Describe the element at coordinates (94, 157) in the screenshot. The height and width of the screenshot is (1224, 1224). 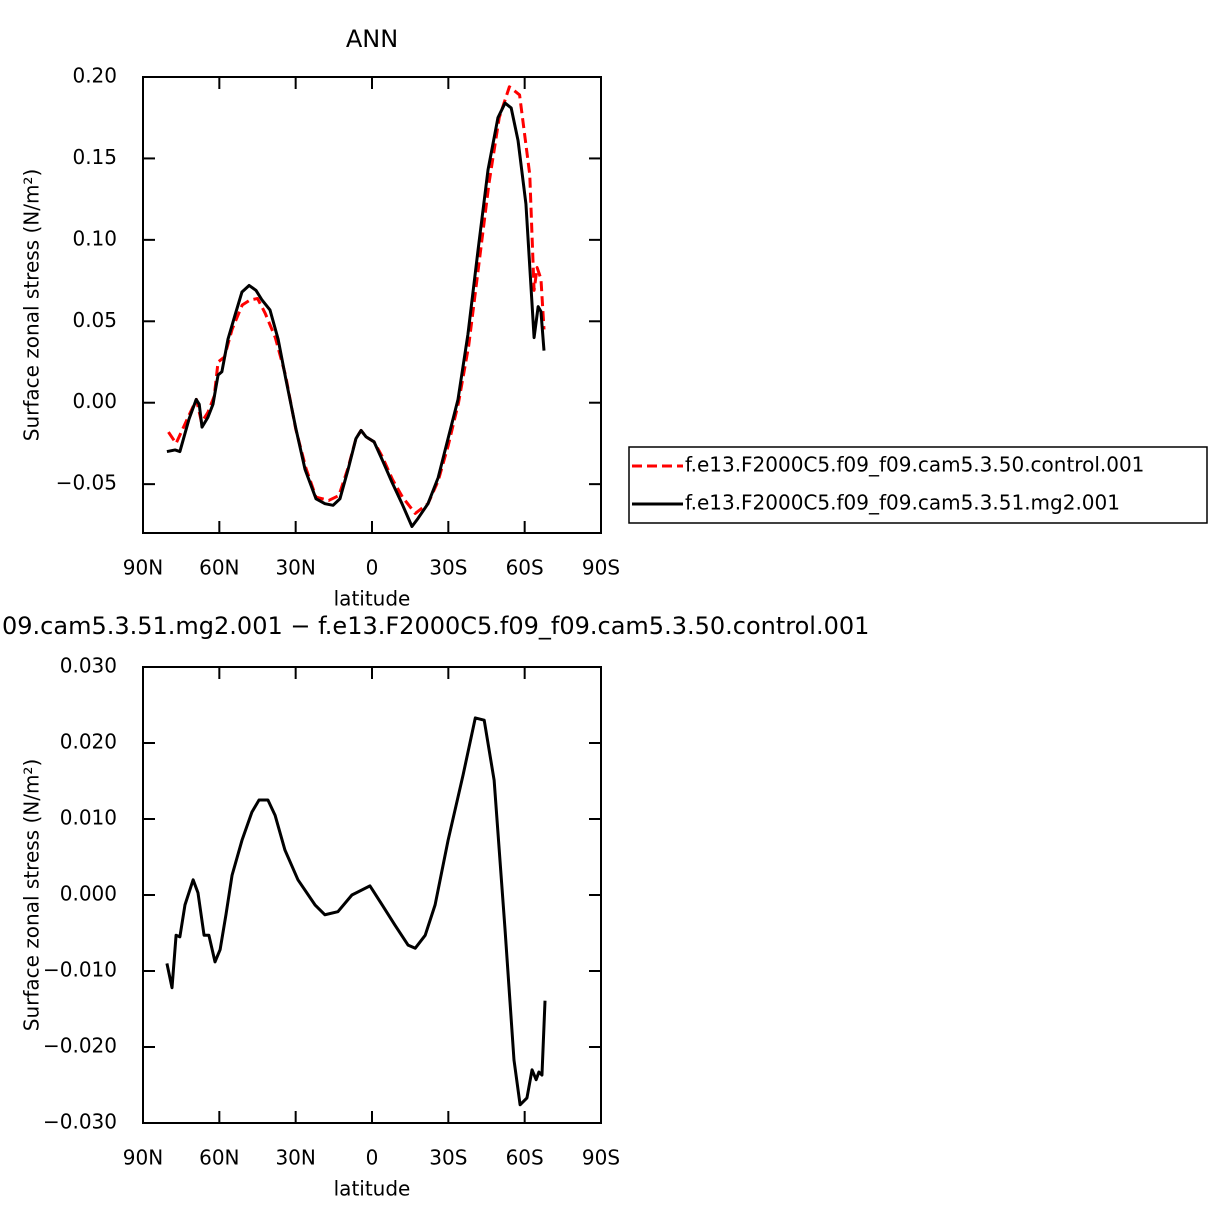
I see `y-tick-label: 0.15` at that location.